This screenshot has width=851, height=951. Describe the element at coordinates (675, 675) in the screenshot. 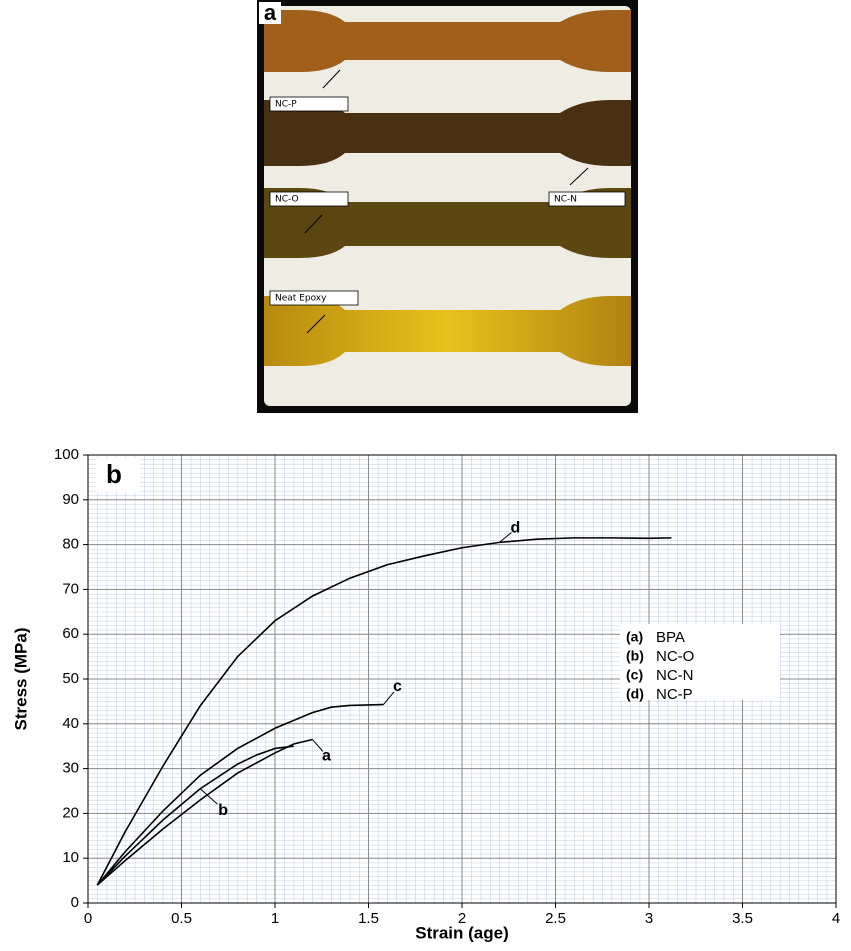

I see `legend-label: NC-N` at that location.